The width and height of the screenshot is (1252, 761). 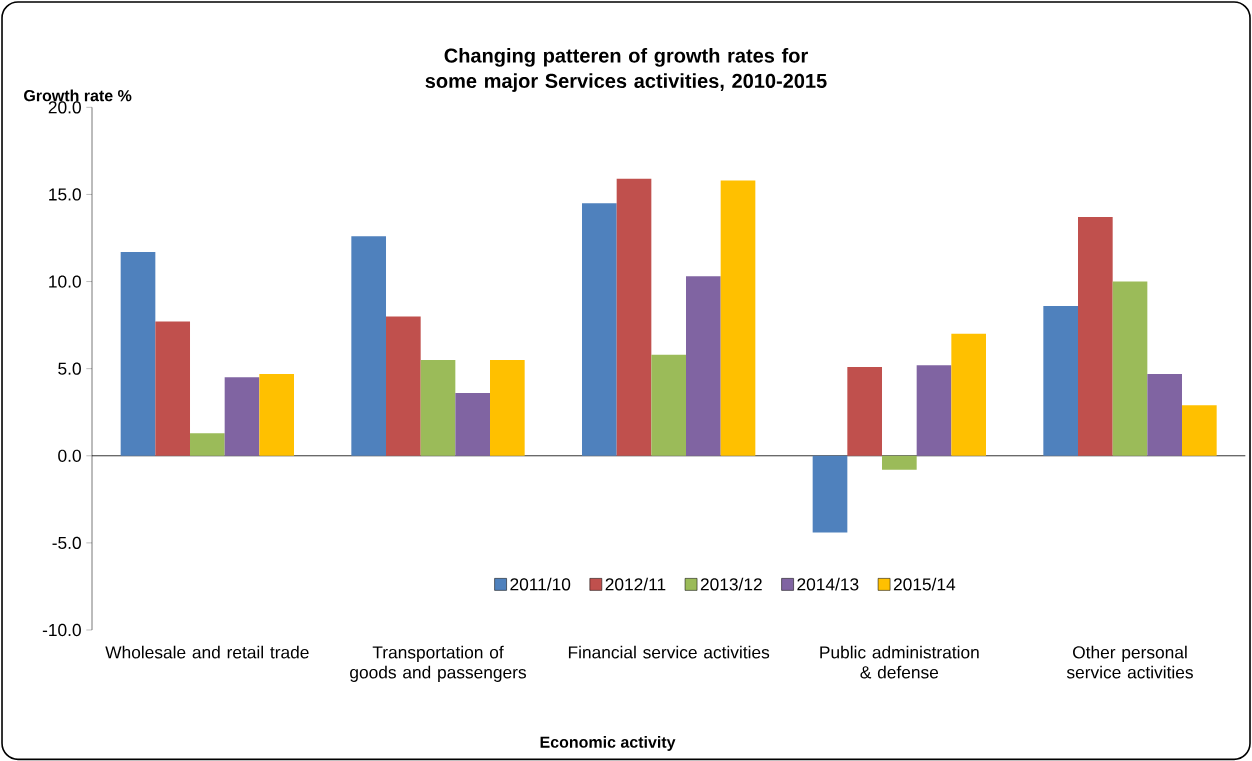 I want to click on x-axis-title: Economic activity, so click(x=608, y=743).